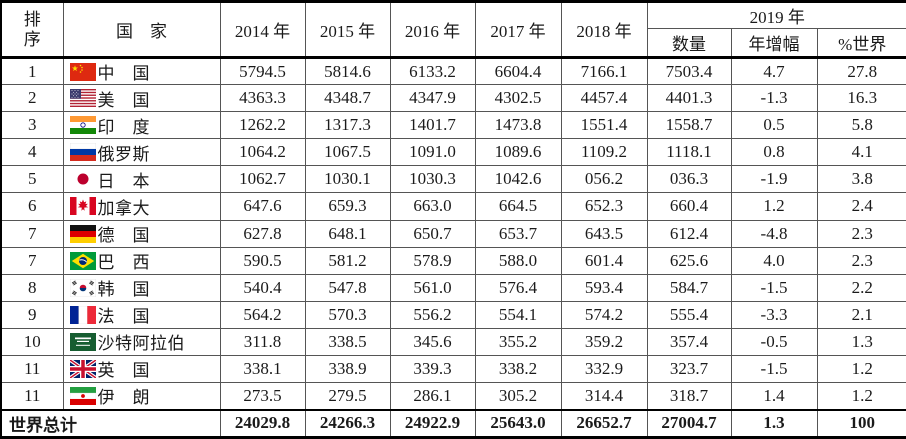 This screenshot has height=439, width=906. What do you see at coordinates (262, 287) in the screenshot?
I see `value-cell: 540.4` at bounding box center [262, 287].